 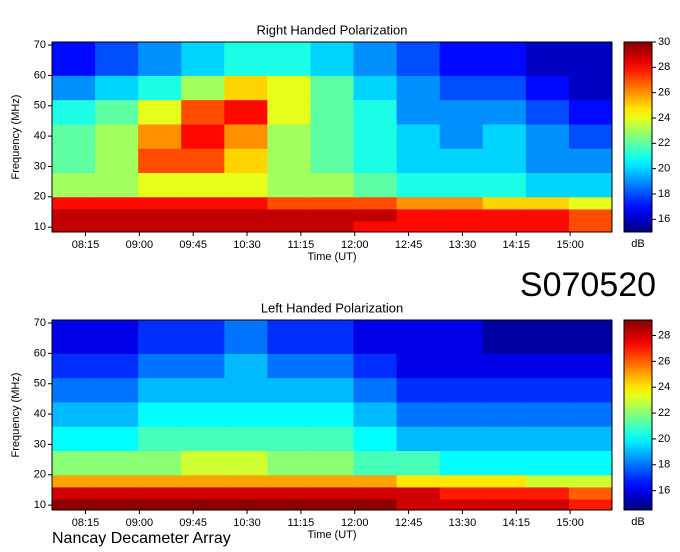 I want to click on colorbar-label: dB, so click(x=637, y=522).